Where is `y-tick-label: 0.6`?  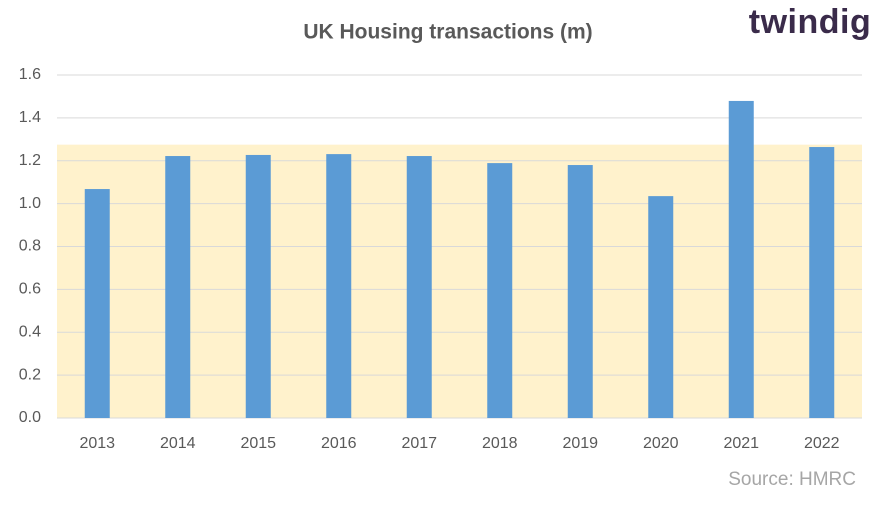 y-tick-label: 0.6 is located at coordinates (30, 289).